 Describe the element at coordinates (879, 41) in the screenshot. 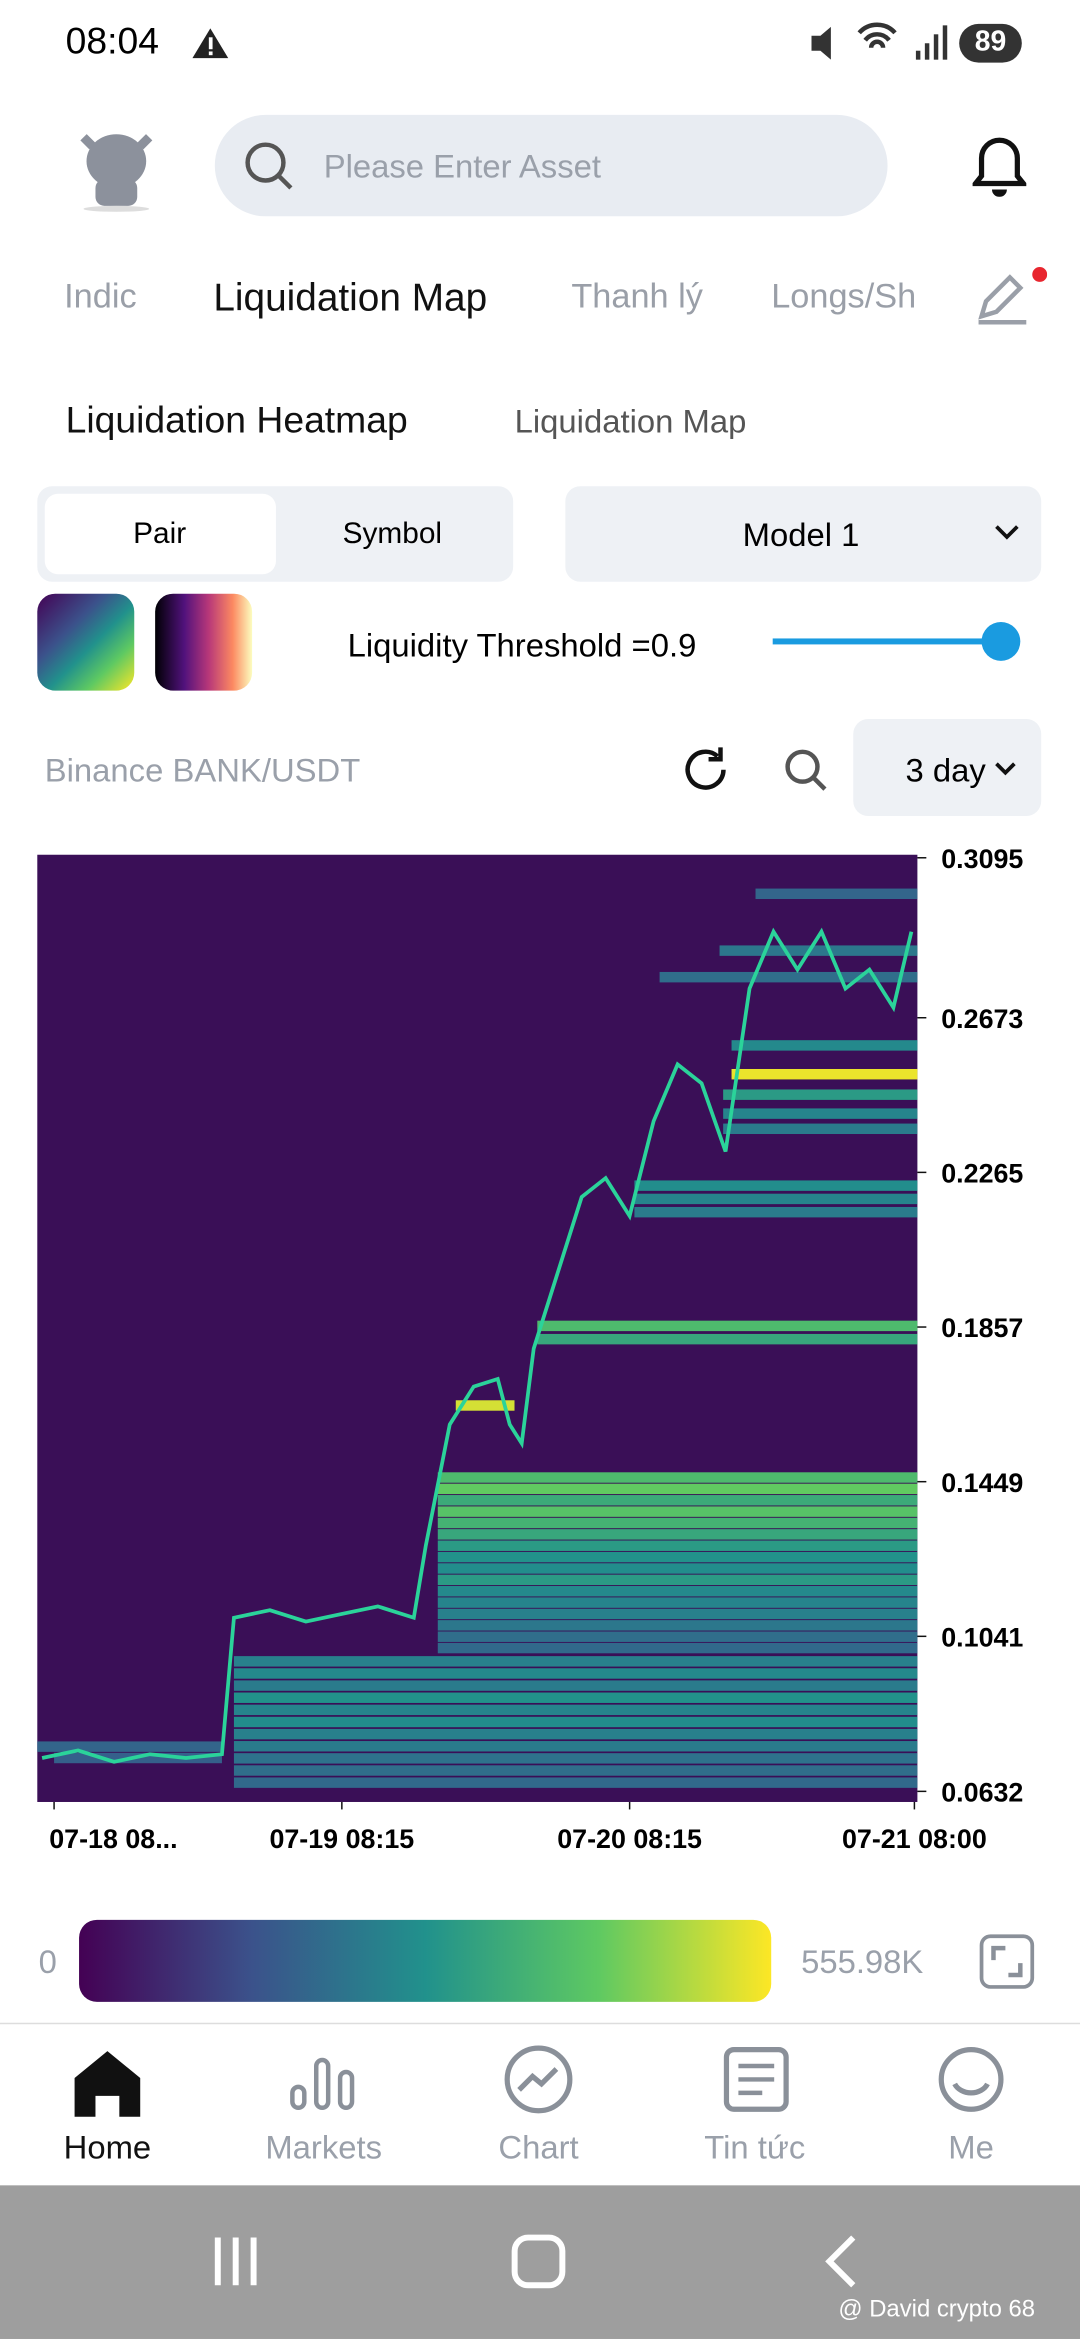

I see `status-icons` at that location.